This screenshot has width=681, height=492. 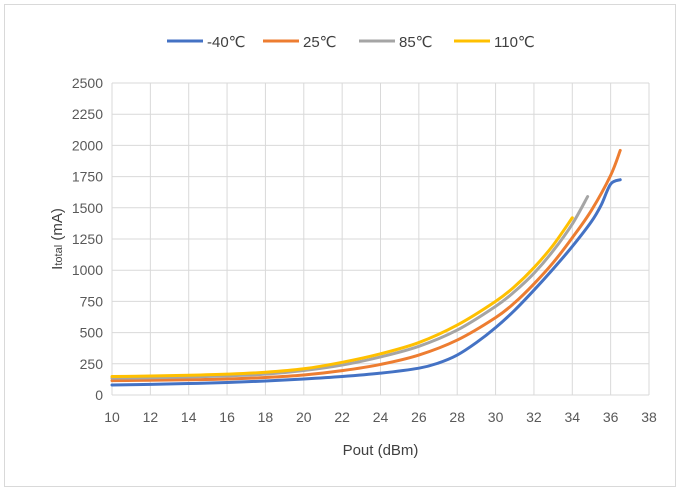 What do you see at coordinates (416, 42) in the screenshot?
I see `legend-label-85: 85℃` at bounding box center [416, 42].